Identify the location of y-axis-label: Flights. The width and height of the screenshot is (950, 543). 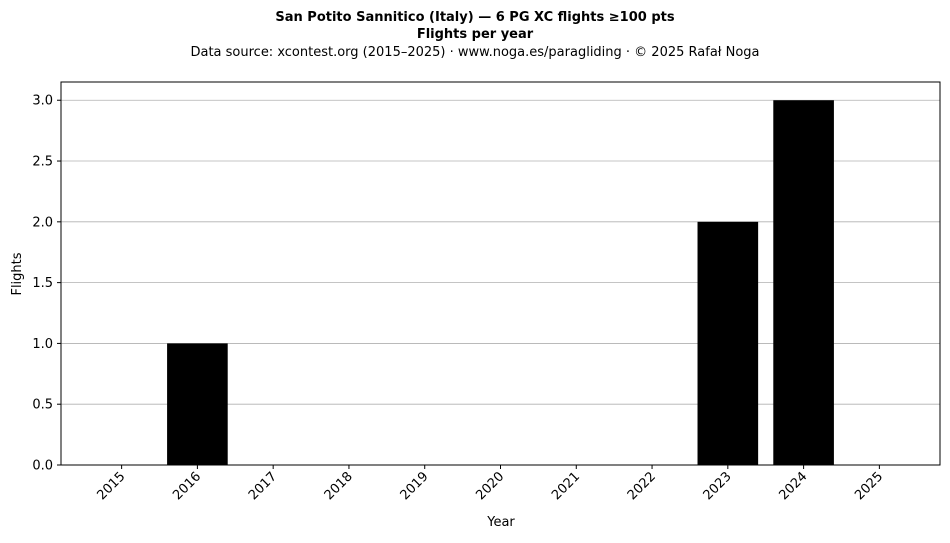
(17, 273).